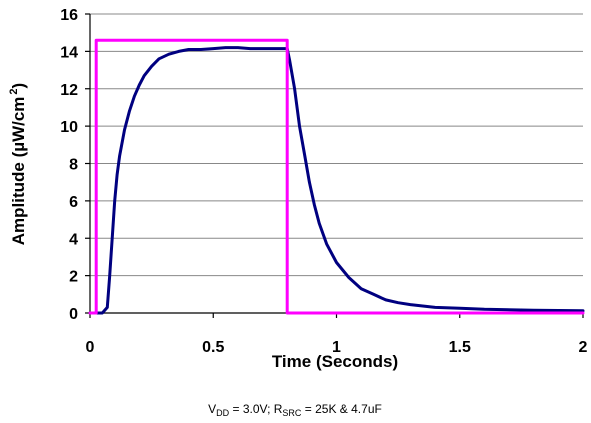  What do you see at coordinates (292, 413) in the screenshot?
I see `caption-r-subscript: SRC` at bounding box center [292, 413].